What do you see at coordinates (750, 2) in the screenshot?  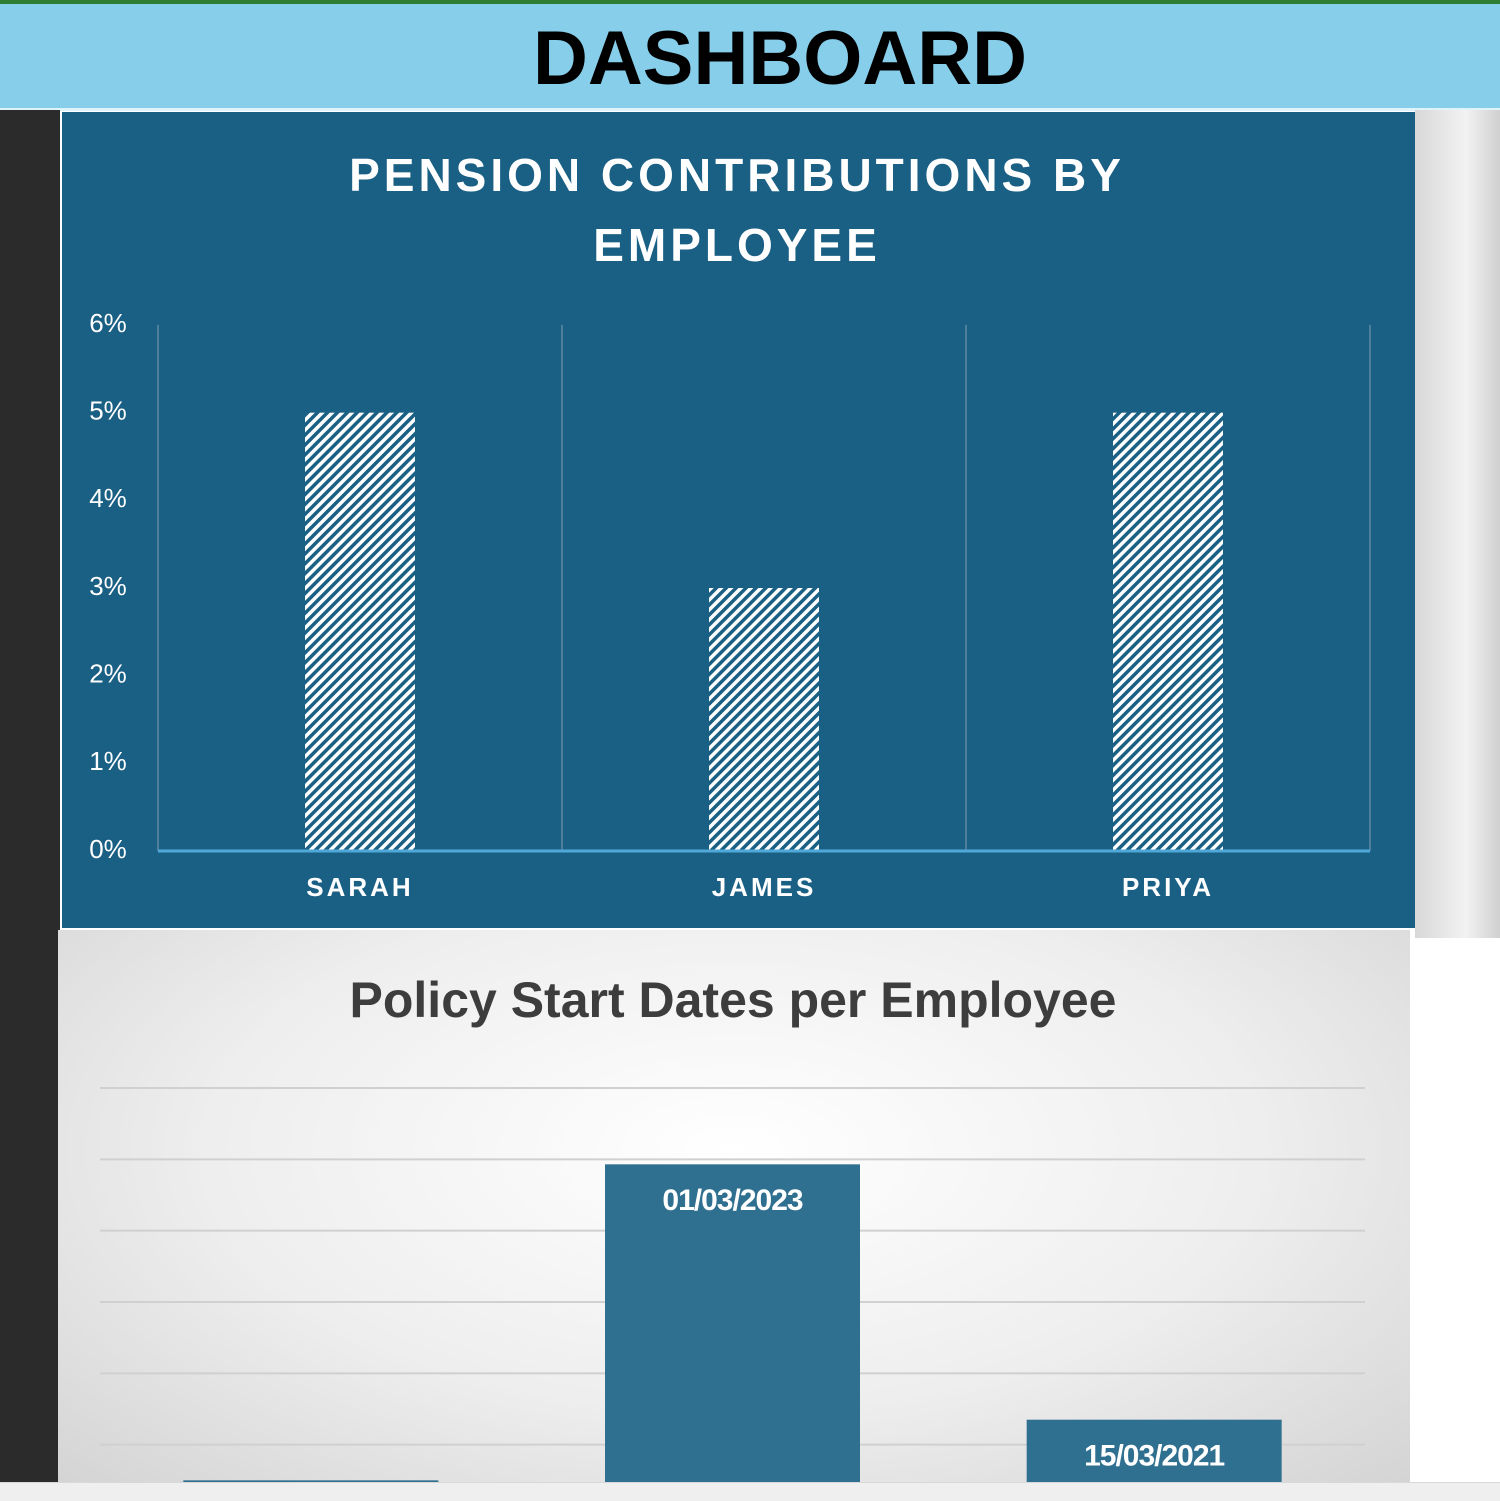 I see `window-border` at bounding box center [750, 2].